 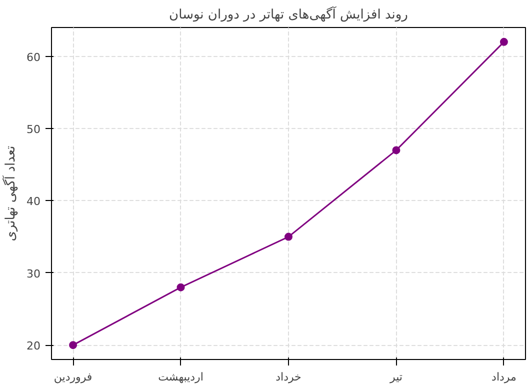 I want to click on y-tick-label: 50, so click(x=33, y=129).